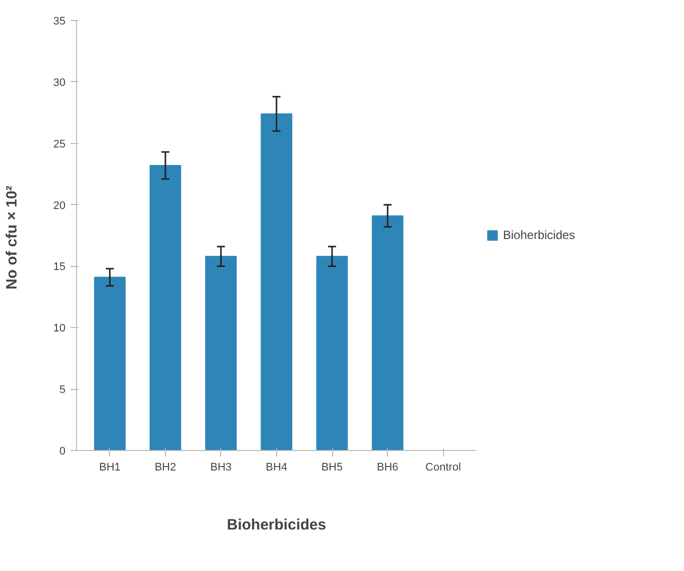 The image size is (684, 571). What do you see at coordinates (59, 22) in the screenshot?
I see `y-tick-label: 35` at bounding box center [59, 22].